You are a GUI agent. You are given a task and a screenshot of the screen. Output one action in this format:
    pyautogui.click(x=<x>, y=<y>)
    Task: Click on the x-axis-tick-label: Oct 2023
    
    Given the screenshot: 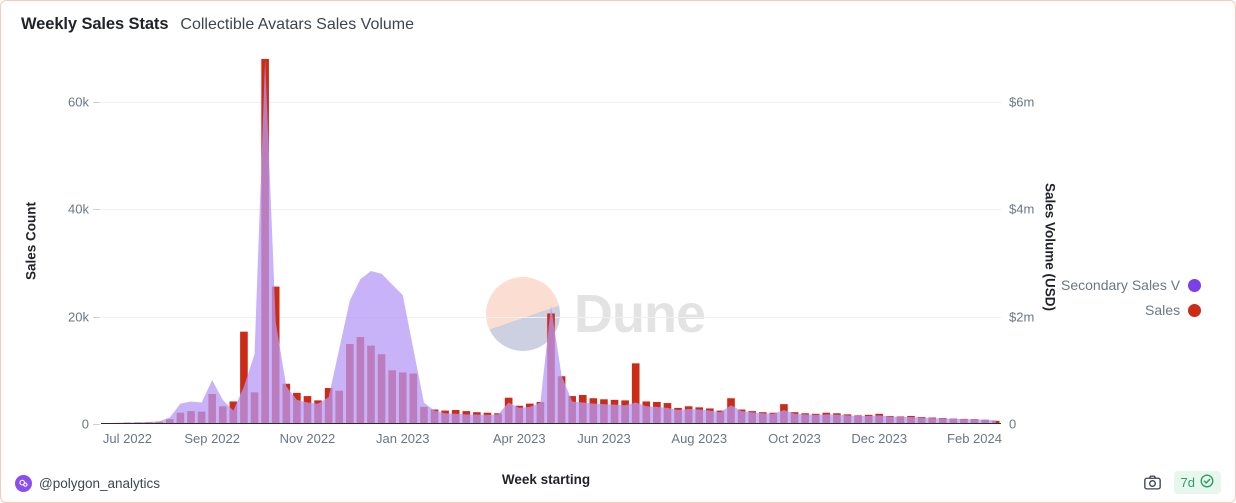 What is the action you would take?
    pyautogui.click(x=794, y=438)
    